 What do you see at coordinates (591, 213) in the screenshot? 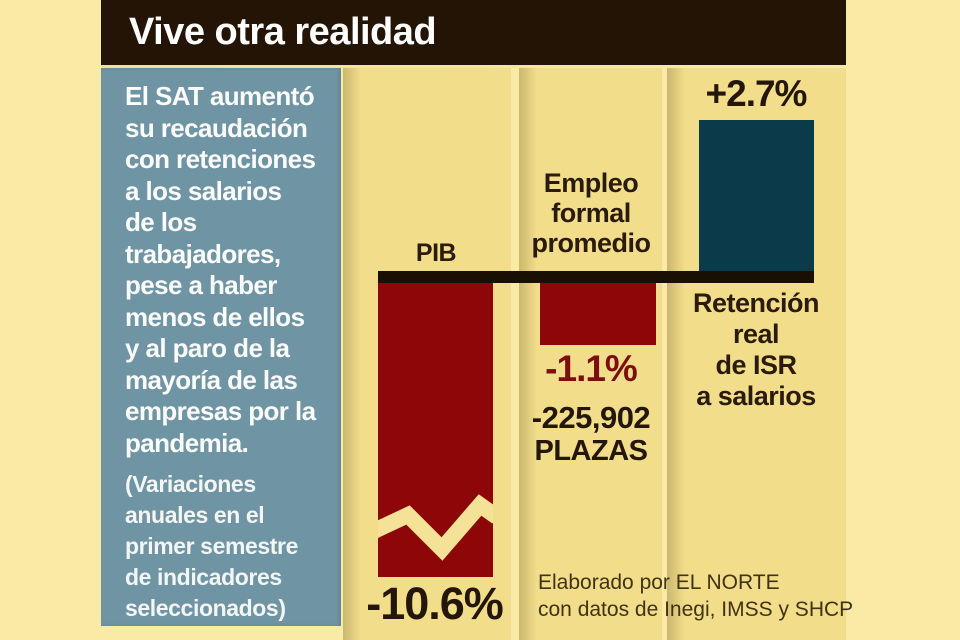
I see `category-label-empleo: Empleo formal promedio` at bounding box center [591, 213].